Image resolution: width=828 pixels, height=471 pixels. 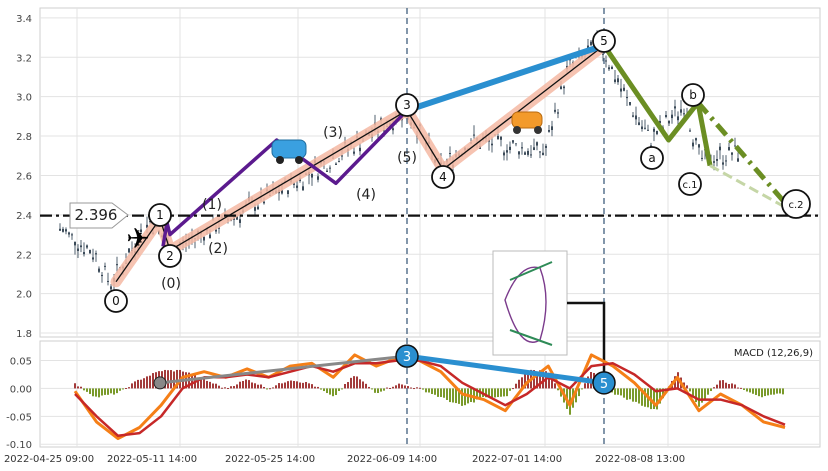 I want to click on price-callout-box, so click(x=99, y=215).